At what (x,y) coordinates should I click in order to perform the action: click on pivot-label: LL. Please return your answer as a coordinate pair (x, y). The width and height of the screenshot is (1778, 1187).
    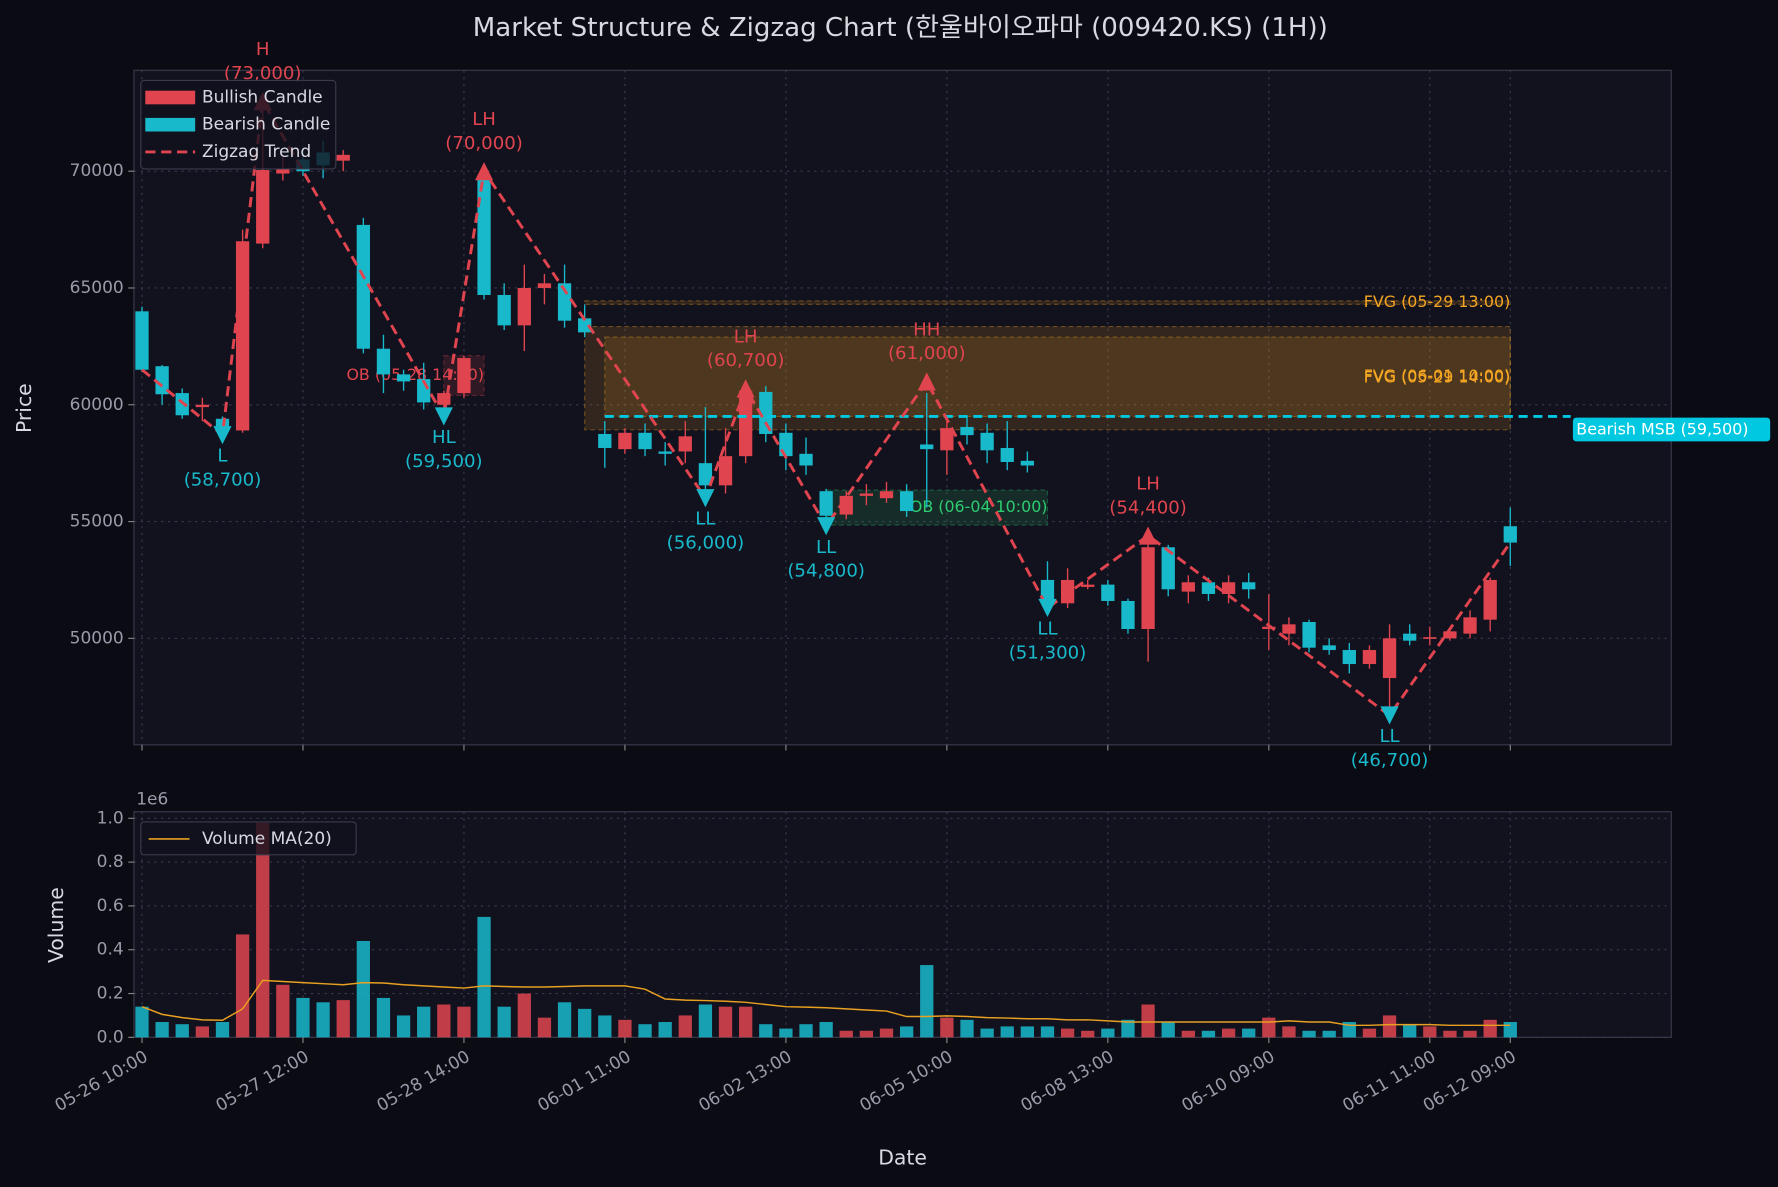
    Looking at the image, I should click on (1047, 629).